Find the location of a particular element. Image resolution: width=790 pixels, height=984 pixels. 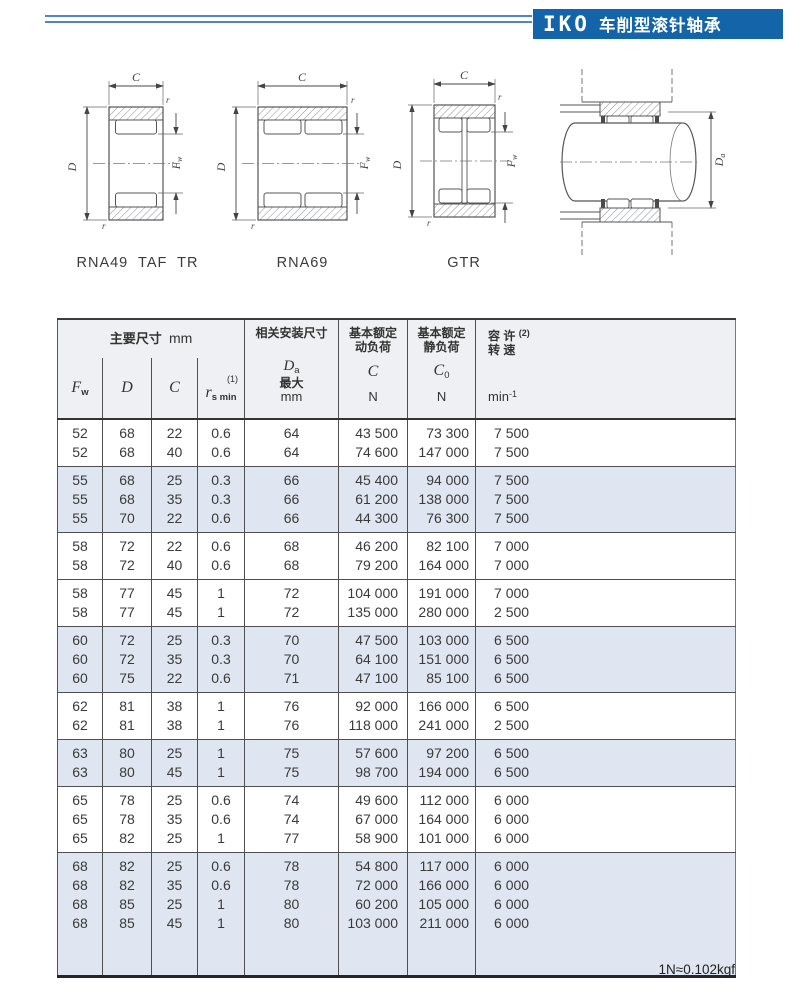

table-cell: 7 000 is located at coordinates (512, 546).